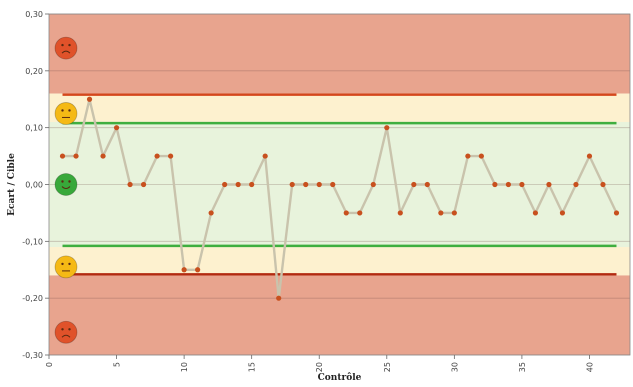 The image size is (633, 387). What do you see at coordinates (319, 367) in the screenshot?
I see `x-tick-label-4: 20` at bounding box center [319, 367].